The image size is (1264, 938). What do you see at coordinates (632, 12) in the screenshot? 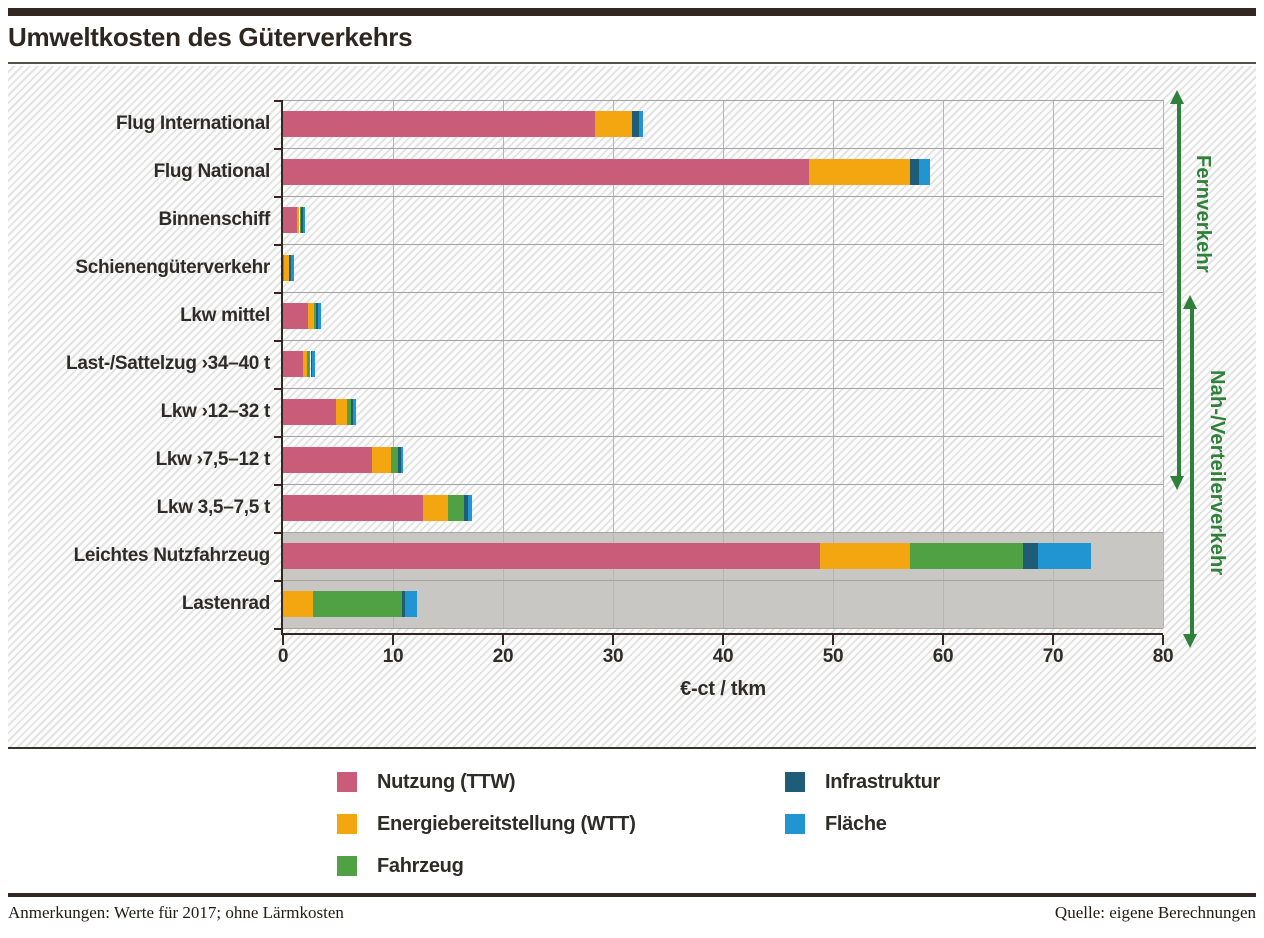
I see `top-accent-bar` at bounding box center [632, 12].